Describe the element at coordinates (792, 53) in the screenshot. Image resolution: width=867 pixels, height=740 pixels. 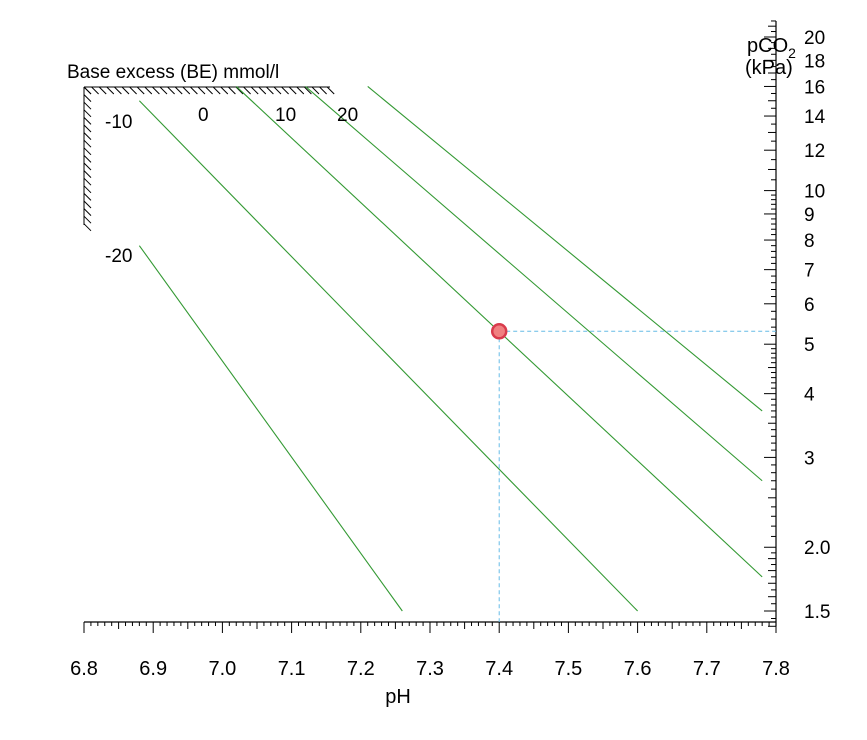
I see `y-axis-label-subscript: 2` at that location.